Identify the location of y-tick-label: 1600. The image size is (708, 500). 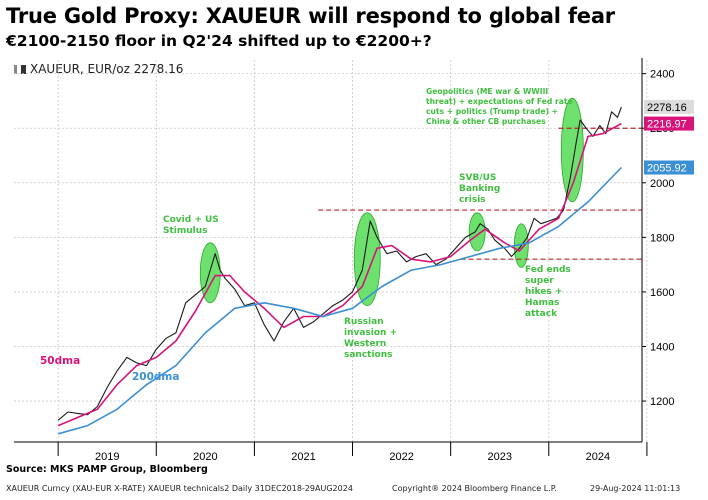
(662, 293).